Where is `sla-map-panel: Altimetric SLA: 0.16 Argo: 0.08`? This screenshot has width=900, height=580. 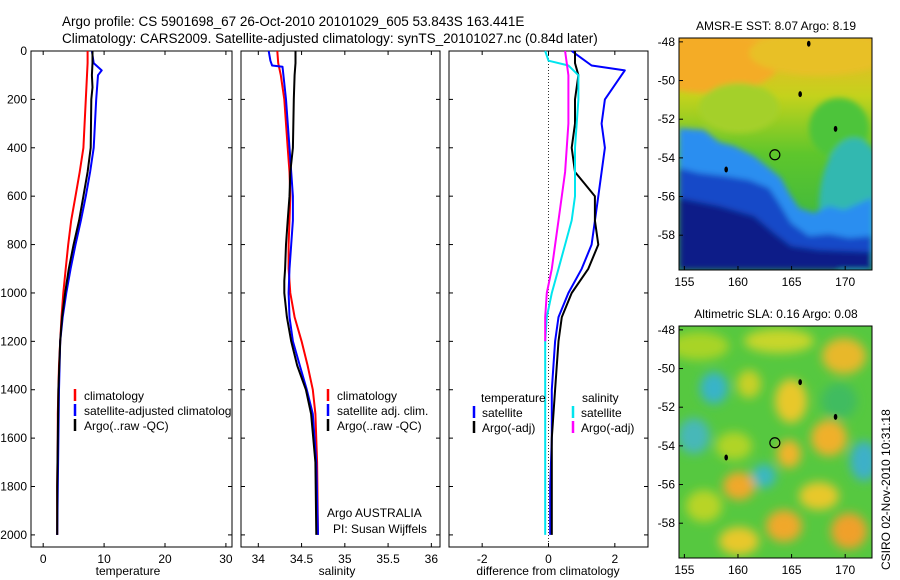
sla-map-panel: Altimetric SLA: 0.16 Argo: 0.08 is located at coordinates (765, 442).